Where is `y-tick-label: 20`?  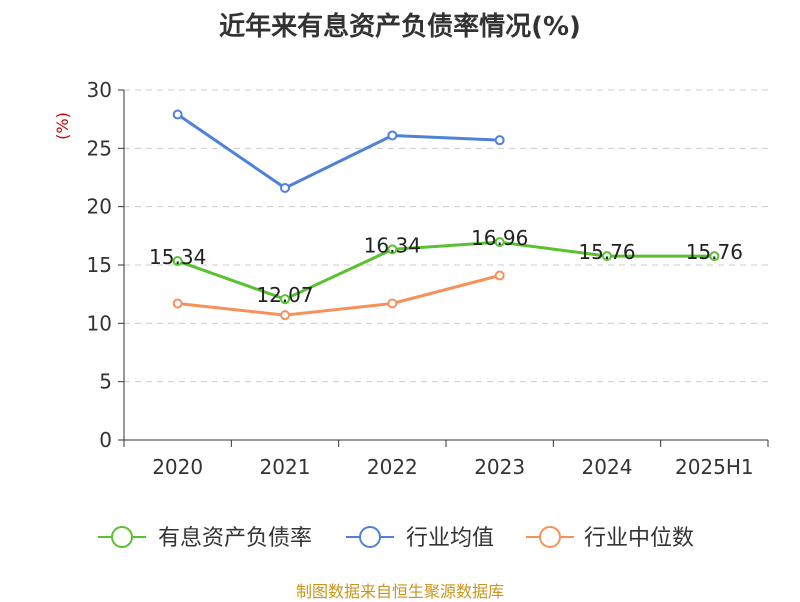 y-tick-label: 20 is located at coordinates (99, 207).